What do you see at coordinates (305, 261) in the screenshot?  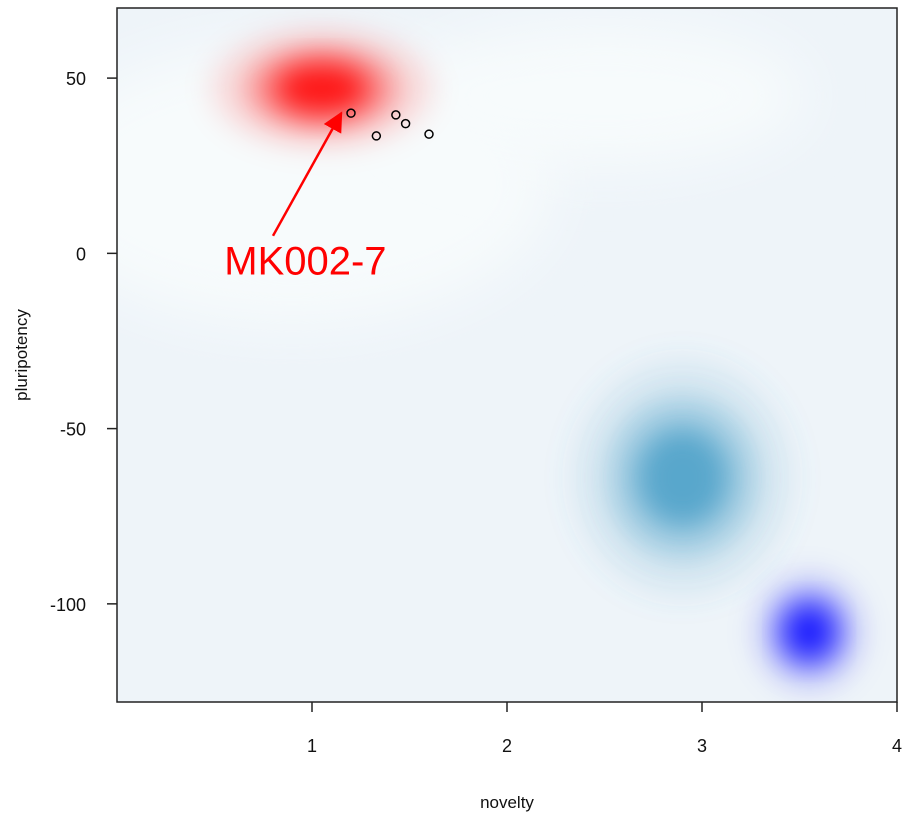 I see `annotation-label: MK002-7` at bounding box center [305, 261].